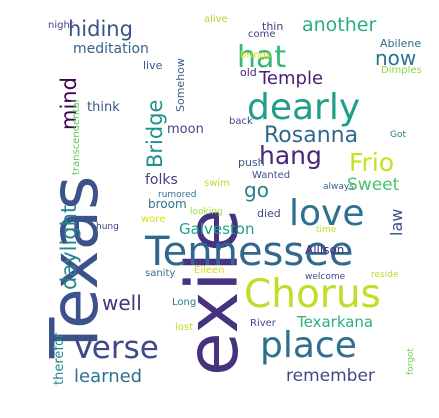 The image size is (439, 418). Describe the element at coordinates (401, 70) in the screenshot. I see `cloud-word: Dimples` at that location.